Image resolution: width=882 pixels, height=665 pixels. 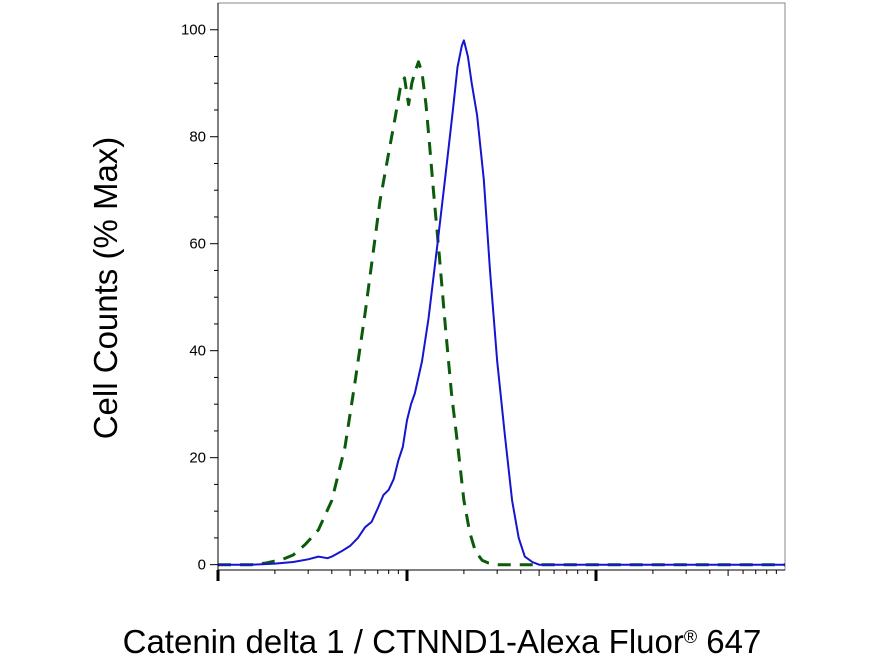 What do you see at coordinates (197, 351) in the screenshot?
I see `y-tick-label: 40` at bounding box center [197, 351].